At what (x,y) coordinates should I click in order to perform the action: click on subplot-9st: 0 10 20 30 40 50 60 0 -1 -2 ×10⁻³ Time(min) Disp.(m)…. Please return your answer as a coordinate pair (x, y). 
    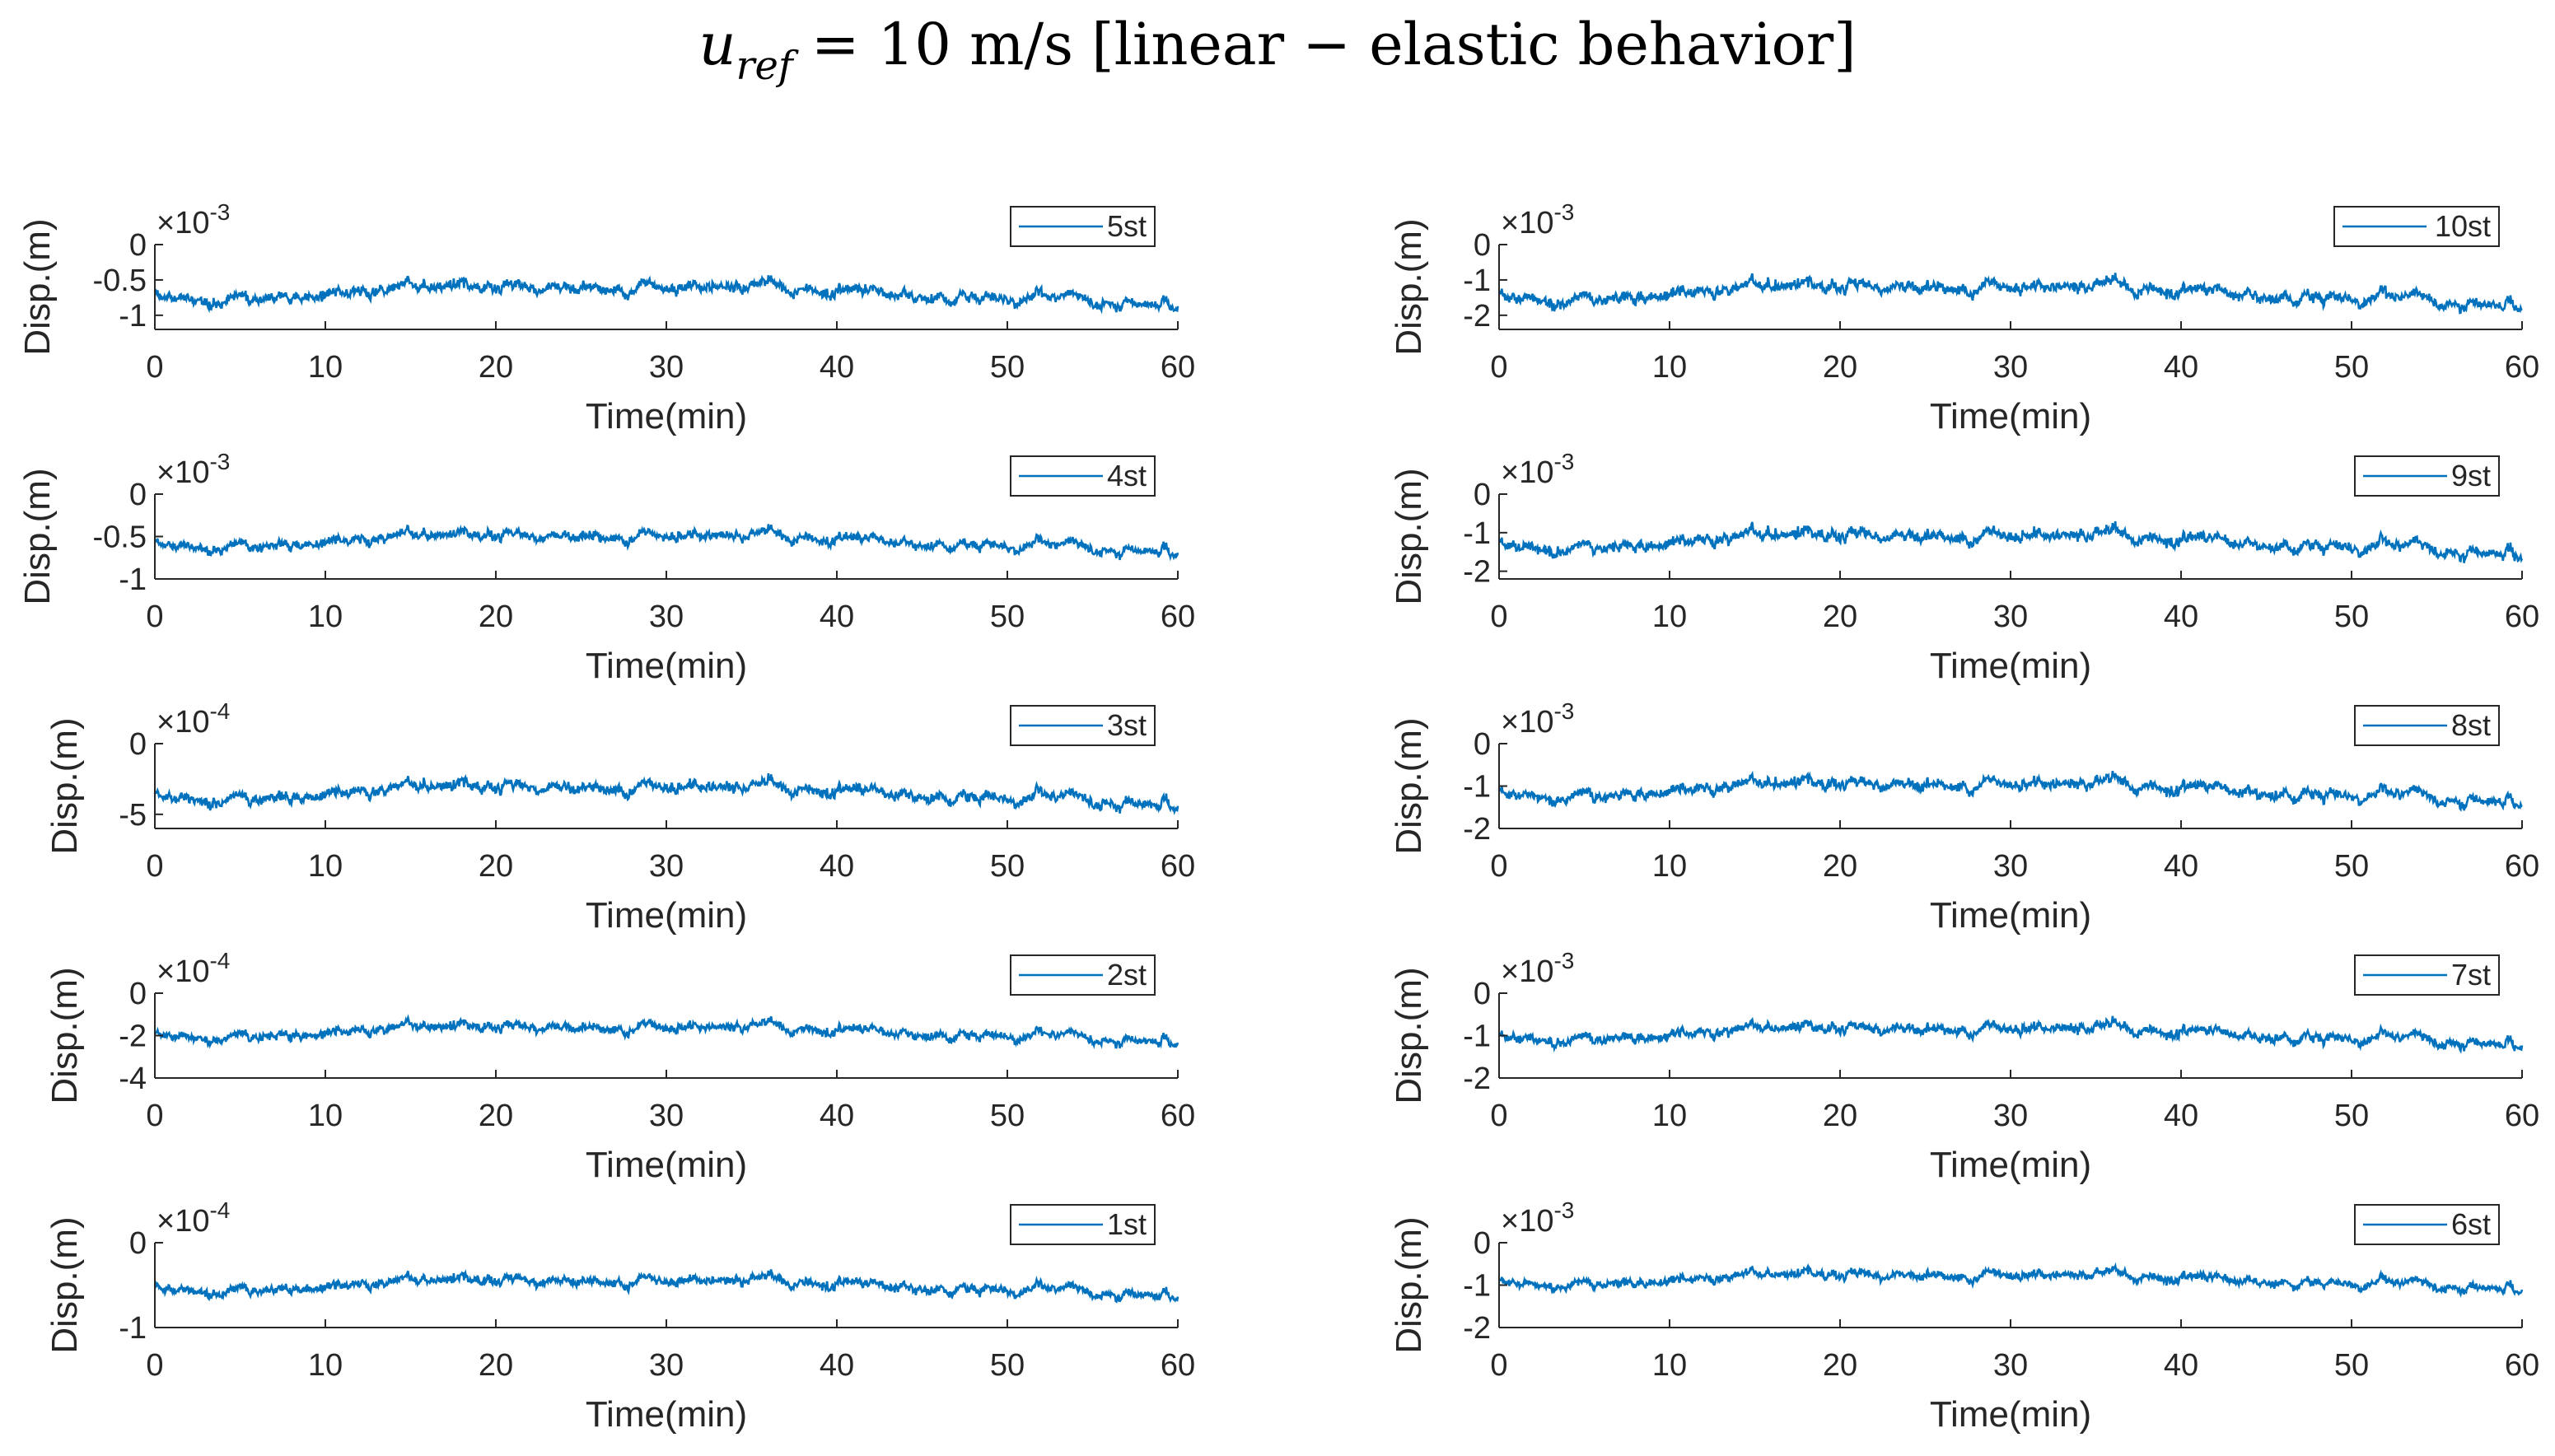
    Looking at the image, I should click on (1964, 567).